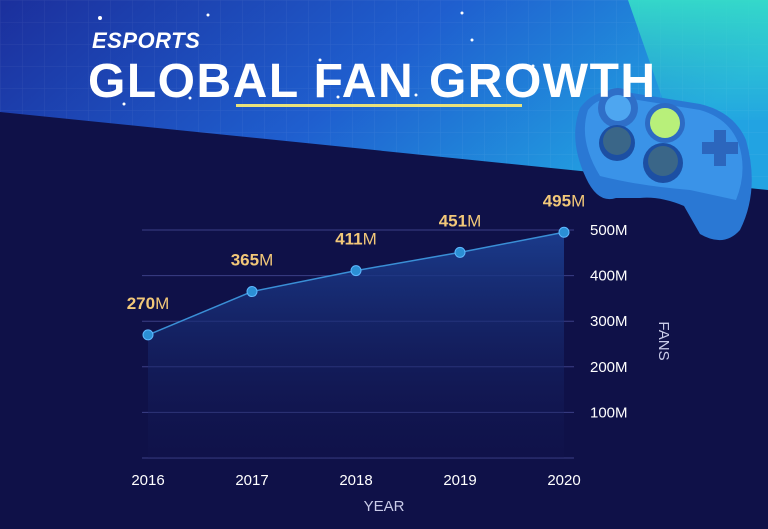 Image resolution: width=768 pixels, height=529 pixels. What do you see at coordinates (146, 40) in the screenshot?
I see `chart-subtitle: ESPORTS` at bounding box center [146, 40].